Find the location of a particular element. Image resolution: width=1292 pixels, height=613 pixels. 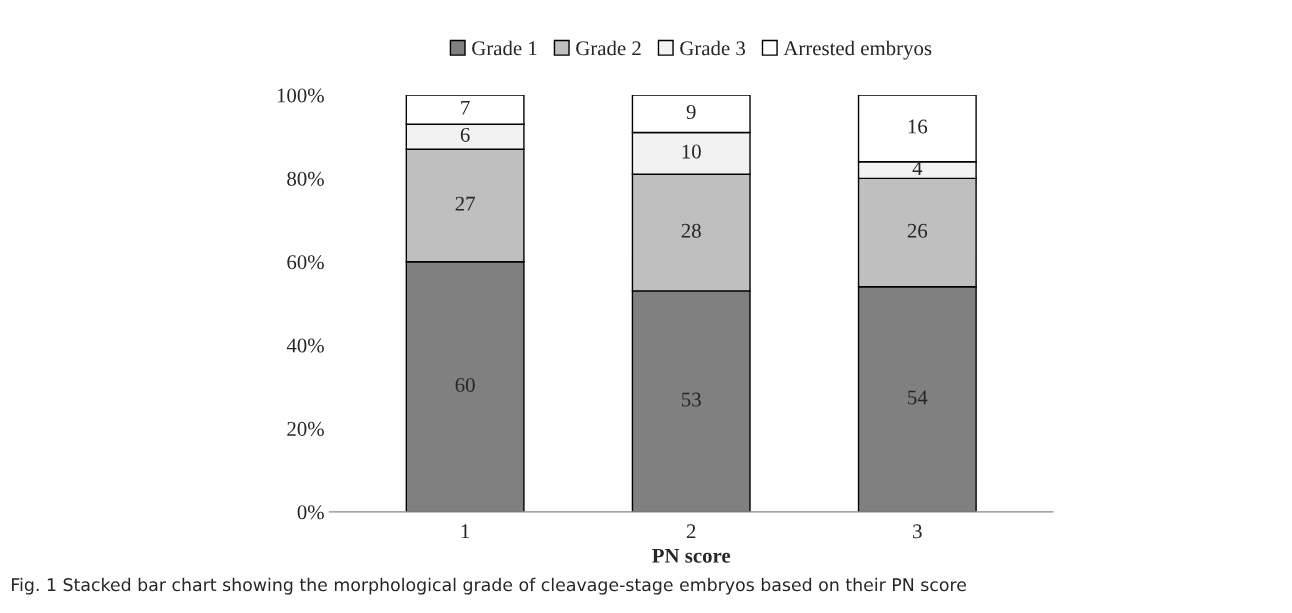

x-axis-title: PN score is located at coordinates (691, 555).